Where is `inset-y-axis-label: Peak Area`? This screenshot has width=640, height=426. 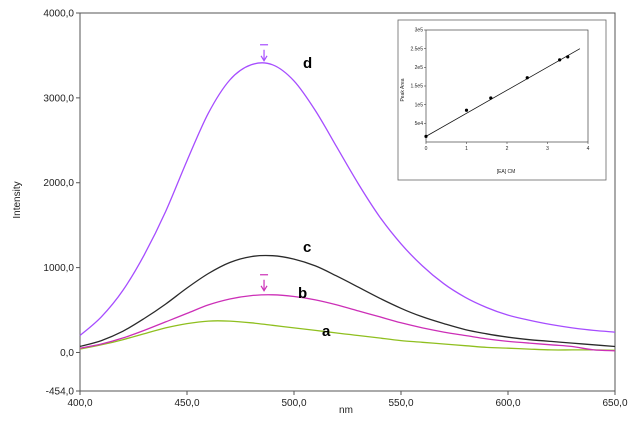 inset-y-axis-label: Peak Area is located at coordinates (403, 89).